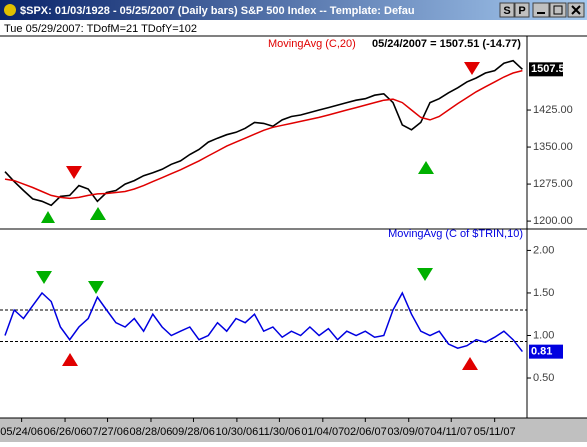 The image size is (587, 447). Describe the element at coordinates (553, 147) in the screenshot. I see `y-tick-label: 1350.00` at that location.